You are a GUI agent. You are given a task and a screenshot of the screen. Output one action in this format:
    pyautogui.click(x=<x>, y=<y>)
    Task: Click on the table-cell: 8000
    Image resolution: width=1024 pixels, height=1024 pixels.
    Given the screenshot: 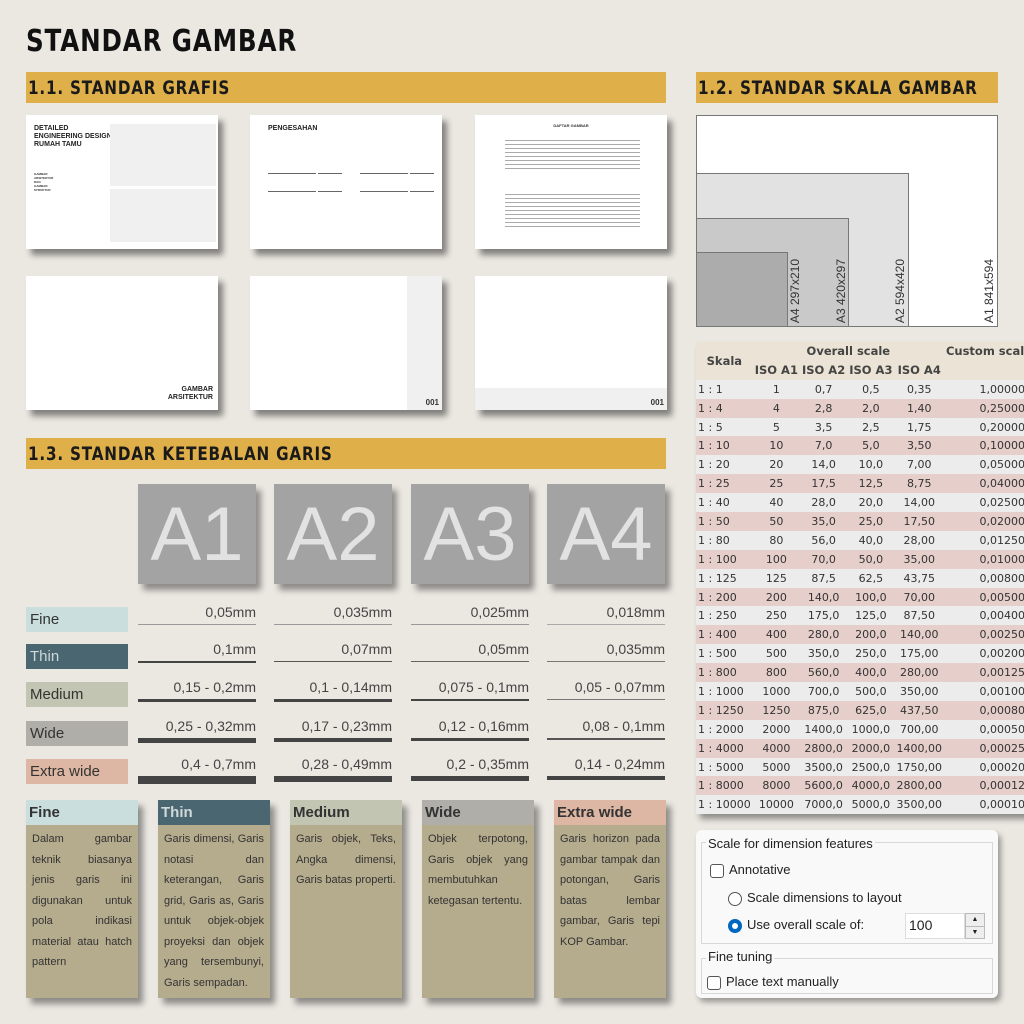 What is the action you would take?
    pyautogui.click(x=776, y=786)
    